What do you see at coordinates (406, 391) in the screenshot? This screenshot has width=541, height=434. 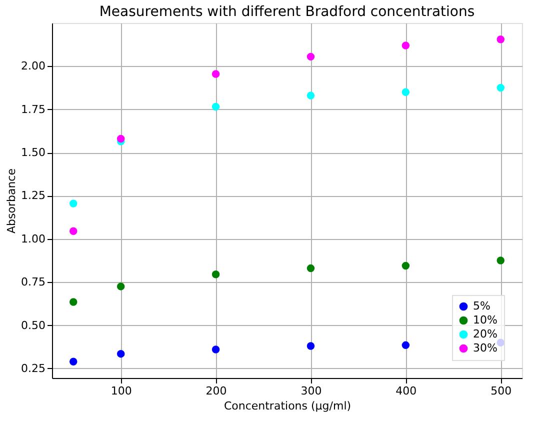 I see `x-tick-label: 400` at bounding box center [406, 391].